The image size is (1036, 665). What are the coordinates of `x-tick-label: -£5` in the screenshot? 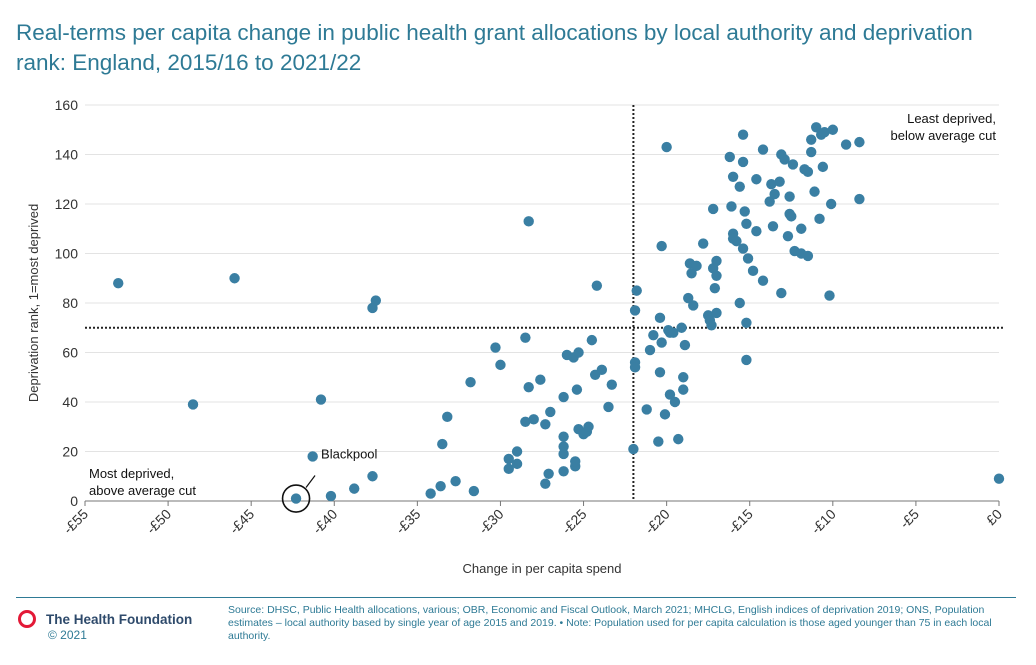 It's located at (909, 519).